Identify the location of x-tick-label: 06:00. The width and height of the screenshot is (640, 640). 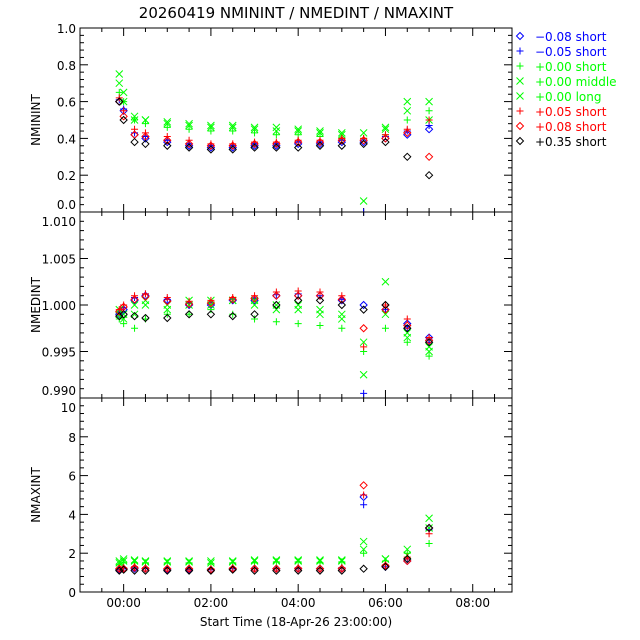
(385, 603).